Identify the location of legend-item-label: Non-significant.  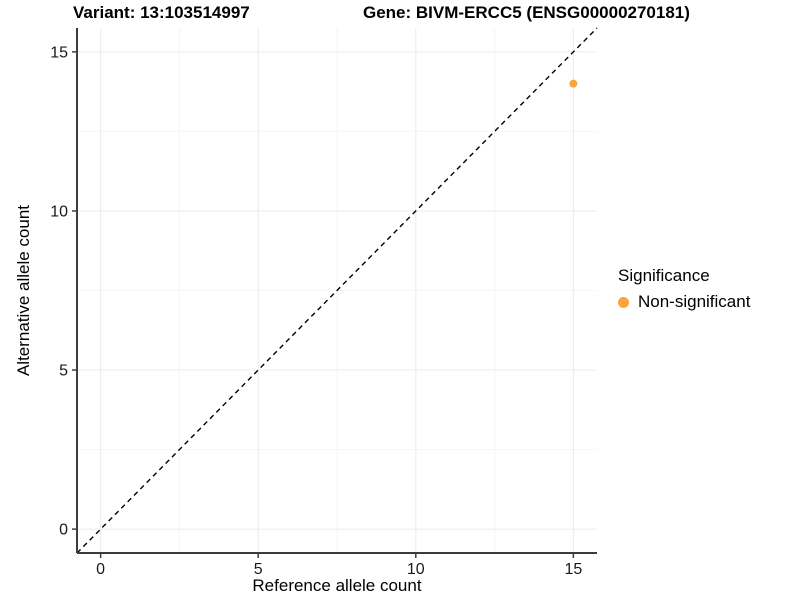
(694, 301).